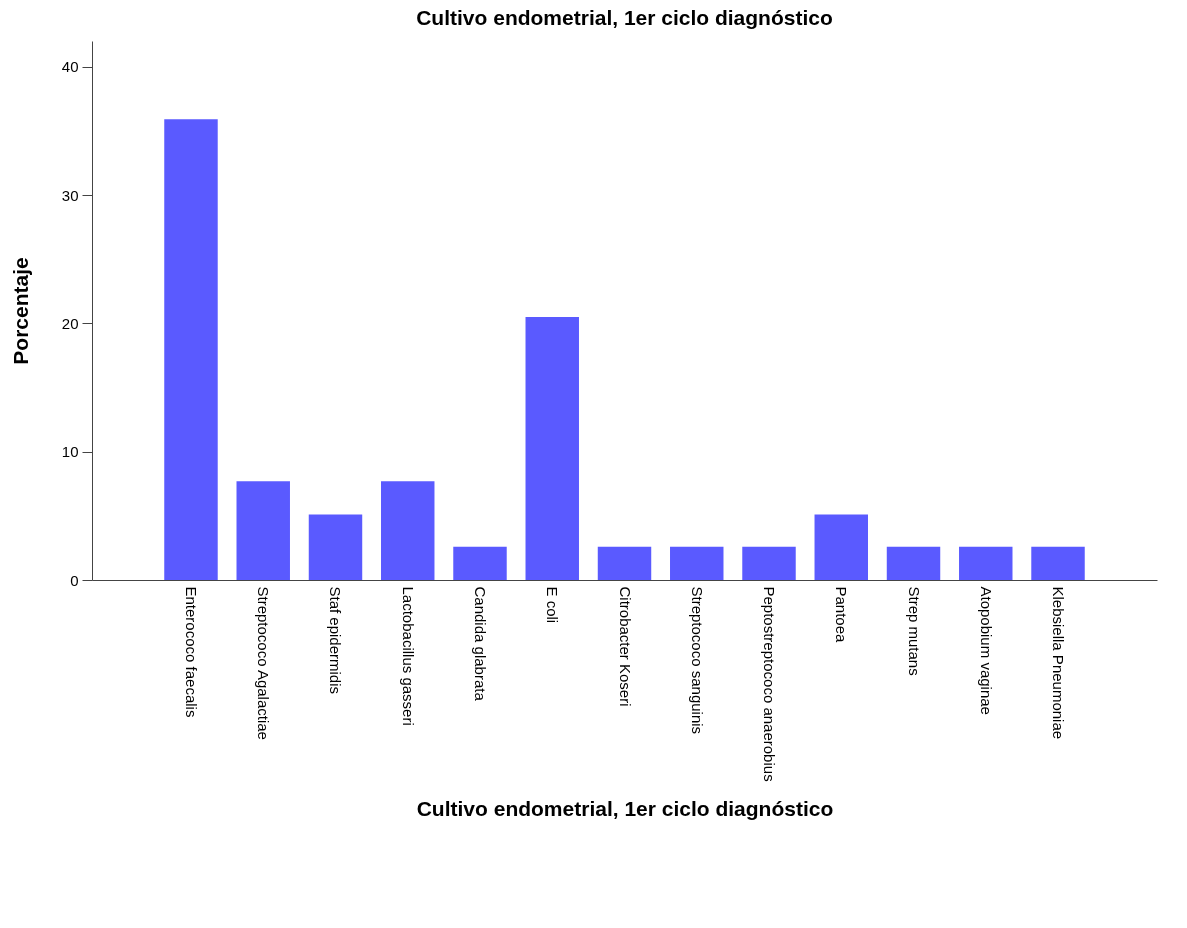 This screenshot has height=928, width=1187. Describe the element at coordinates (625, 808) in the screenshot. I see `x-axis-title: Cultivo endometrial, 1er ciclo diagnóstico` at that location.